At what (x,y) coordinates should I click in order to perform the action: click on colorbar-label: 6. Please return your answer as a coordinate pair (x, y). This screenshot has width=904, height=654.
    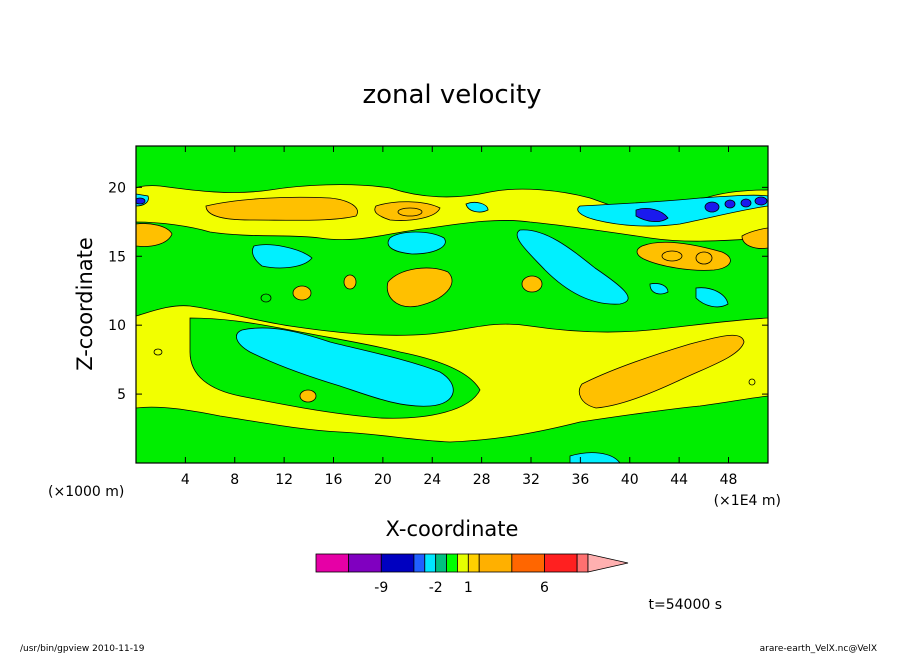
    Looking at the image, I should click on (544, 588).